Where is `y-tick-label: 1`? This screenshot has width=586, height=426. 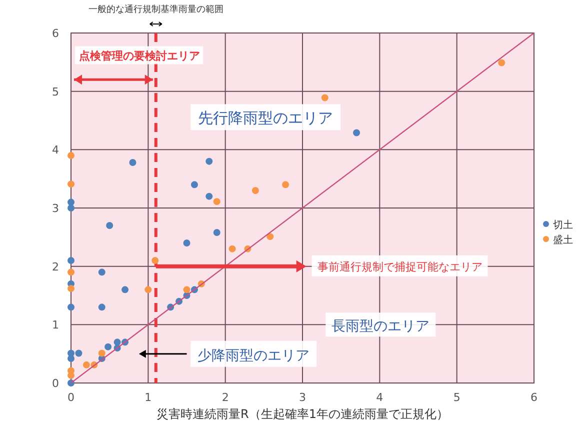 y-tick-label: 1 is located at coordinates (55, 325).